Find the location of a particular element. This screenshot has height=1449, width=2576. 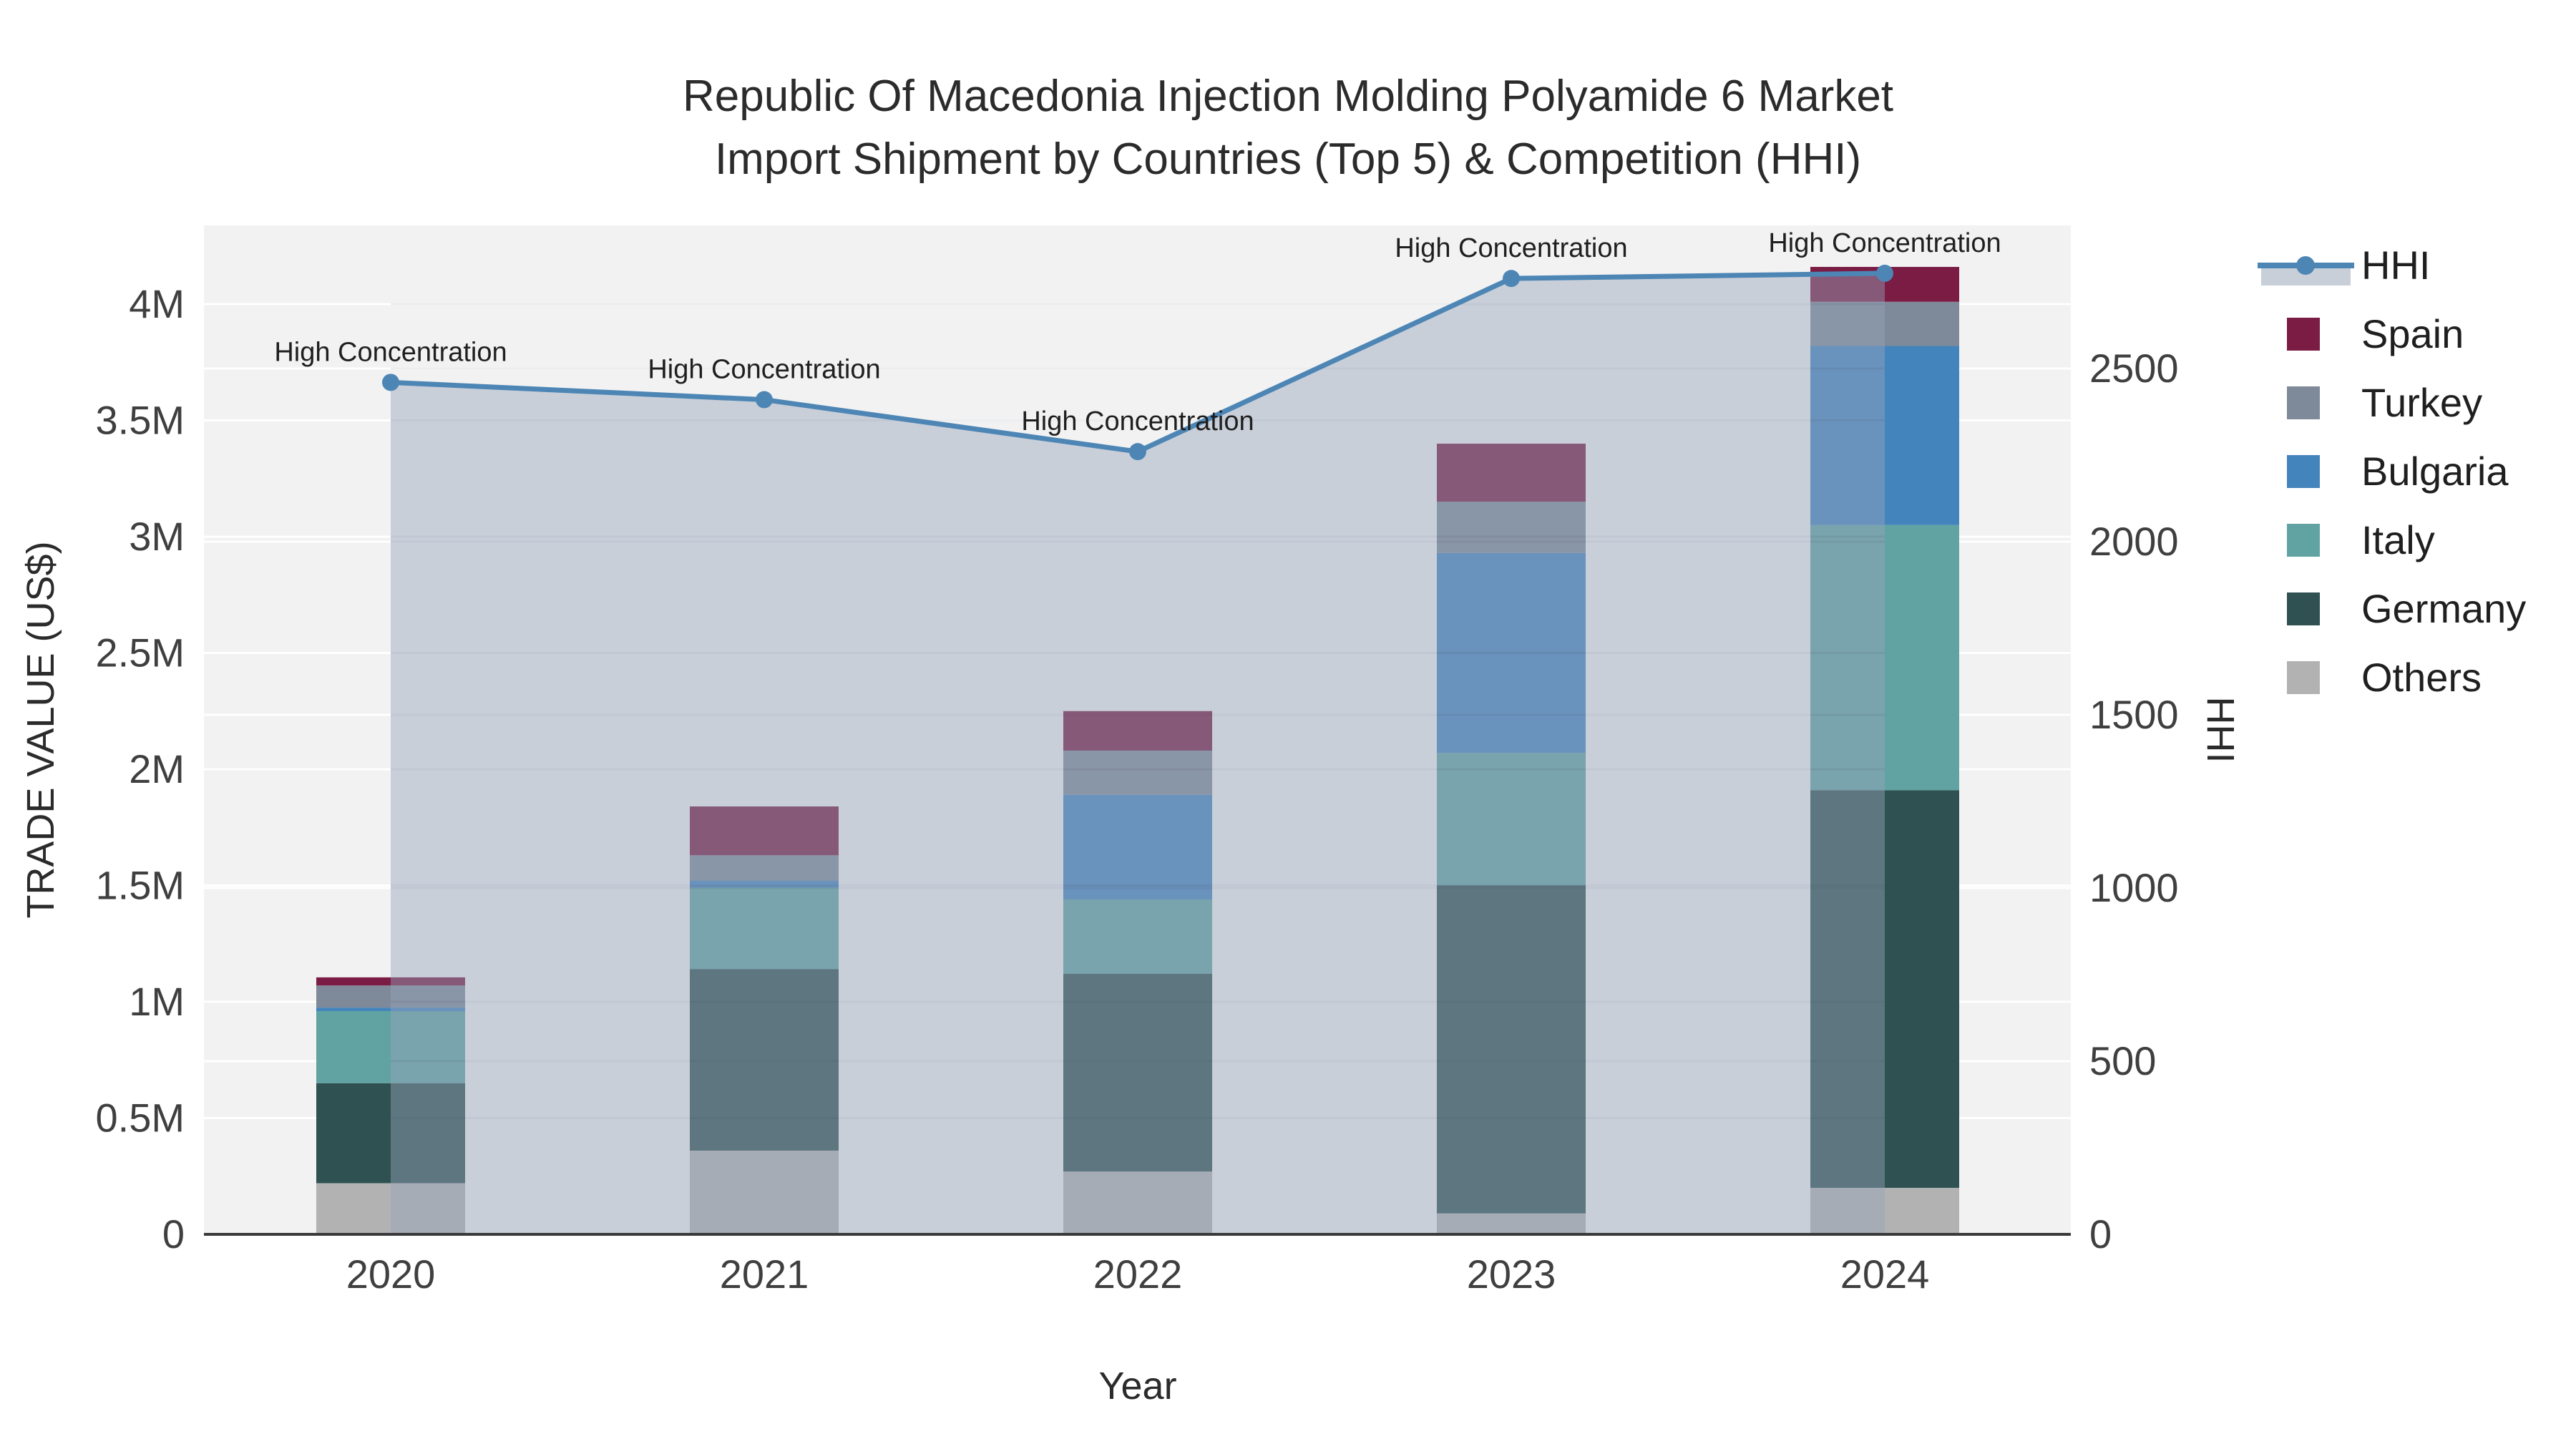

y-left-tick-label: 3.5M is located at coordinates (140, 420).